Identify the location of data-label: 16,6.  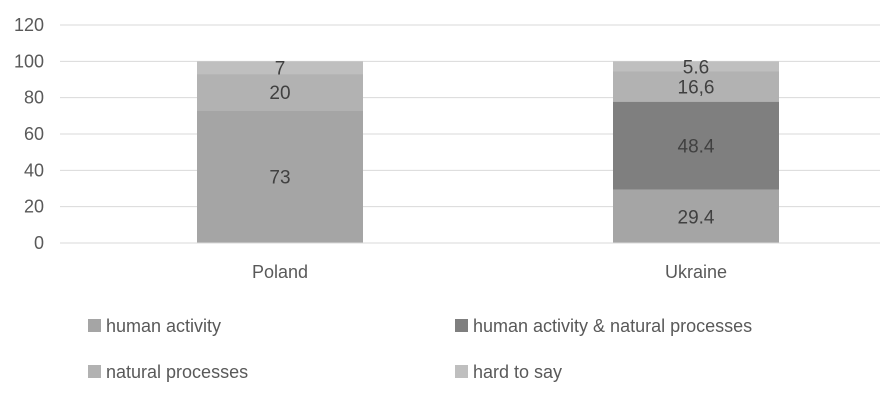
(696, 88).